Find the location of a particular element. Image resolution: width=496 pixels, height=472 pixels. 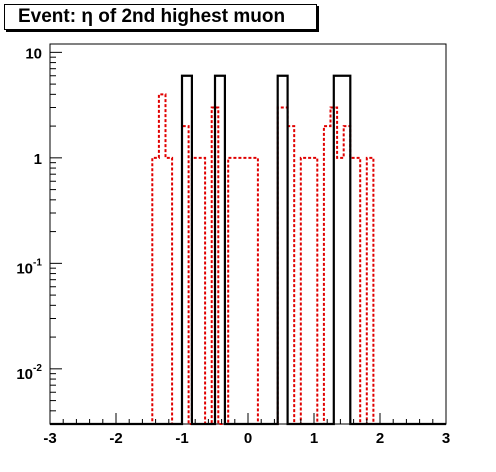

x-tick-label: -1 is located at coordinates (181, 438).